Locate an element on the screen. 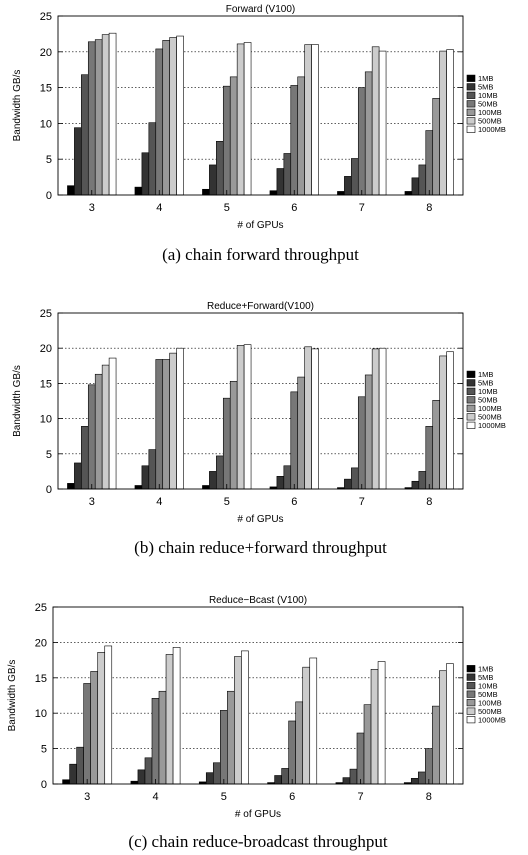 This screenshot has height=855, width=528. bar-1mb-4-gpus is located at coordinates (138, 487).